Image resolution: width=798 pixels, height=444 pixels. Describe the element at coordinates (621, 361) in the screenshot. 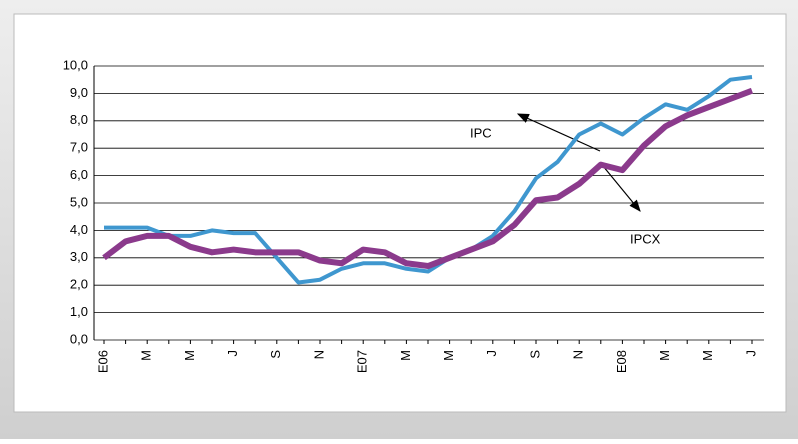

I see `x-tick-label: E08` at that location.